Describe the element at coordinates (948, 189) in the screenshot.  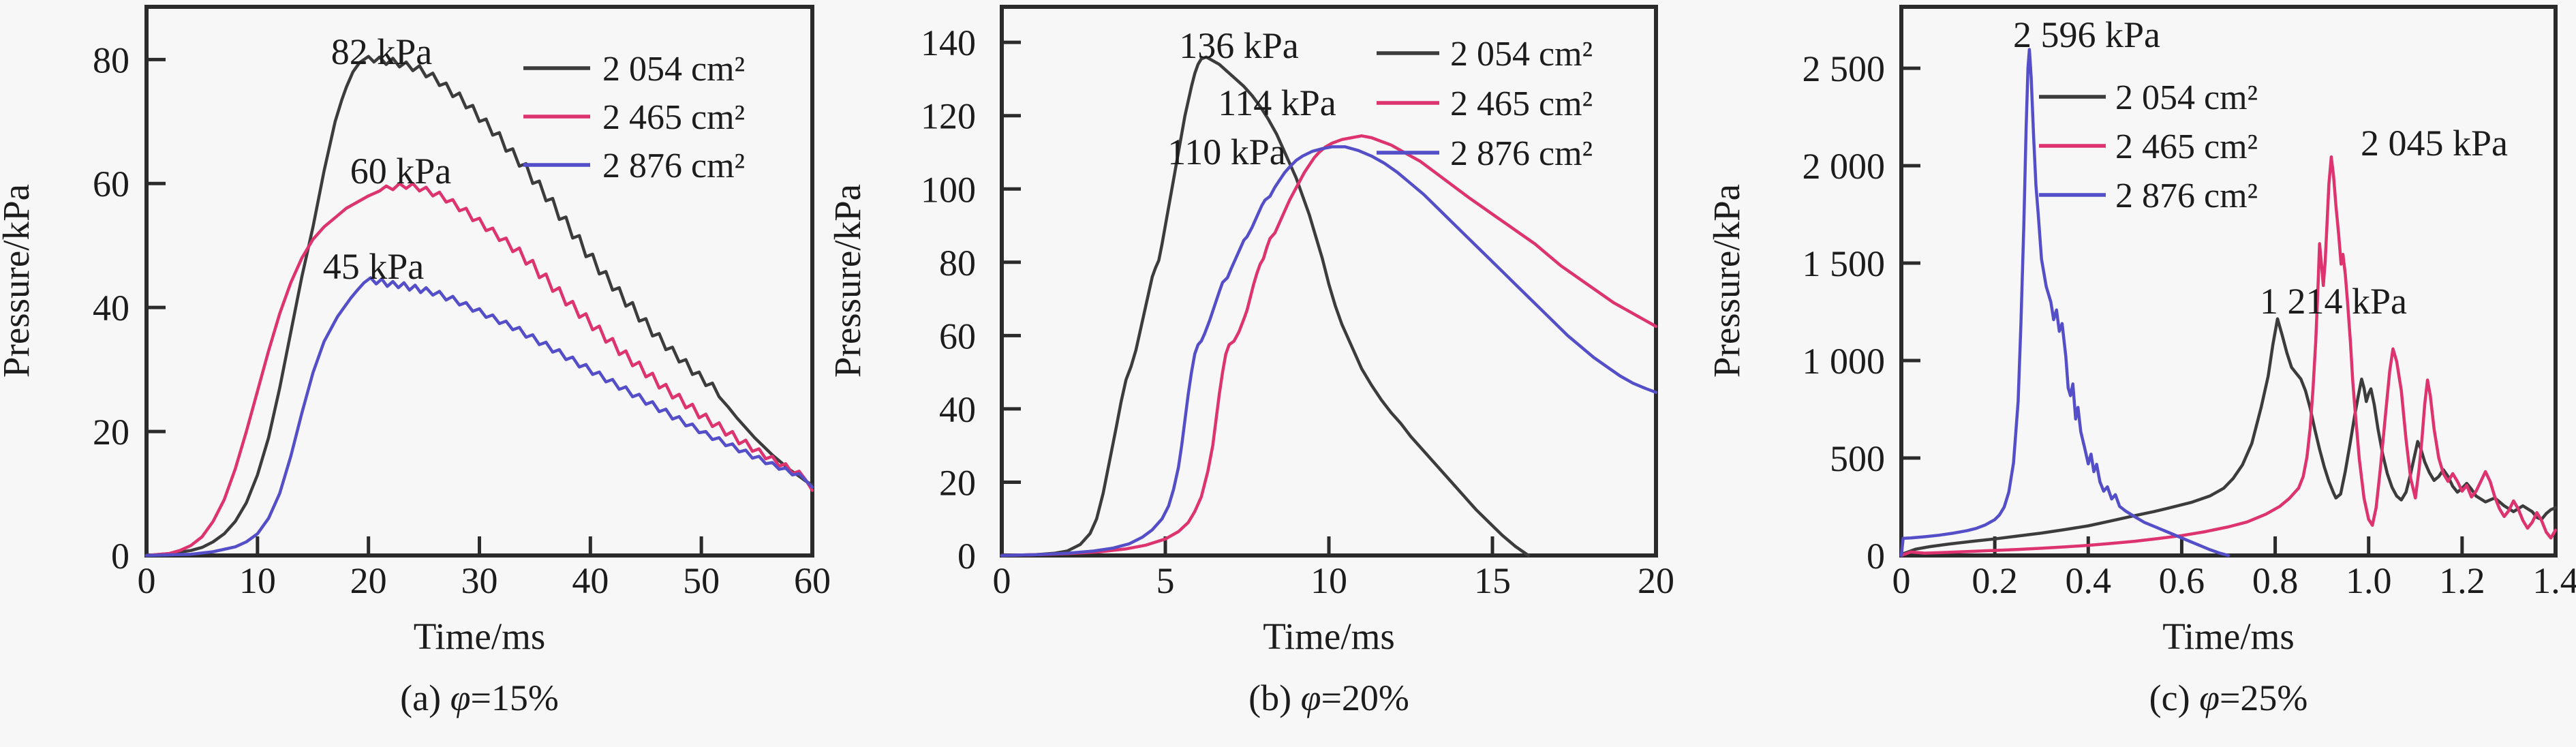
I see `y-tick-label: 100` at that location.